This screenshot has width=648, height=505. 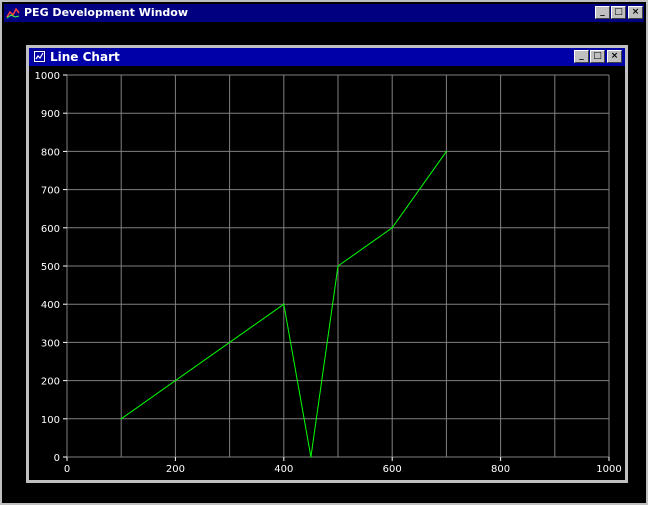 I want to click on y-tick-label: 1000, so click(x=47, y=76).